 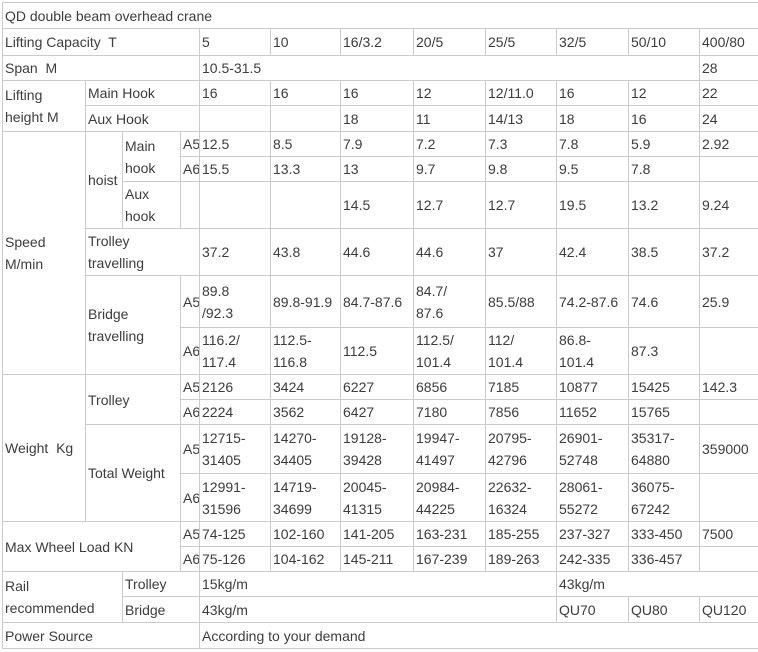 I want to click on table-title: QD double beam overhead crane, so click(x=379, y=15).